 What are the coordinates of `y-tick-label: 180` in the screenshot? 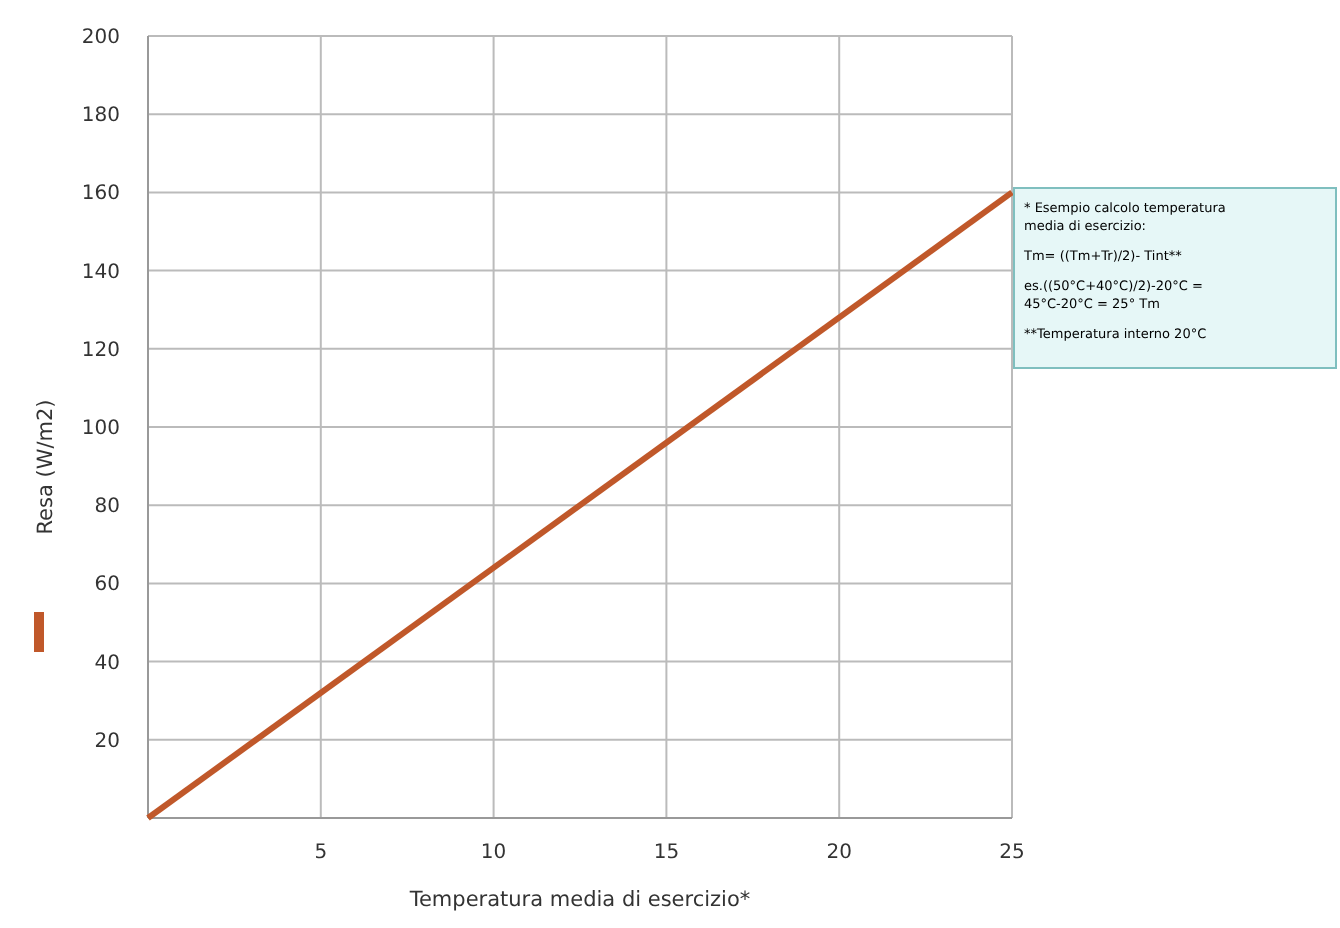 It's located at (100, 116).